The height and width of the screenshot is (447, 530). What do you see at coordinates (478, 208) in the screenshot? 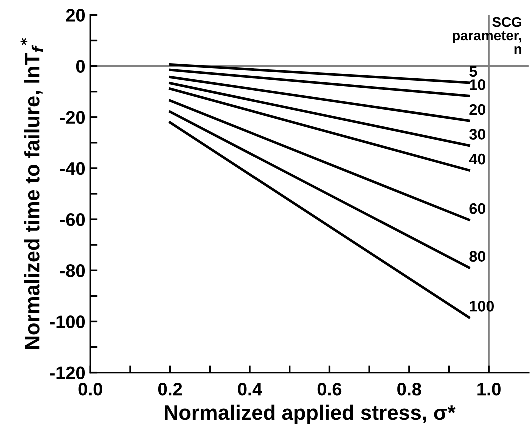
I see `series-label: 60` at bounding box center [478, 208].